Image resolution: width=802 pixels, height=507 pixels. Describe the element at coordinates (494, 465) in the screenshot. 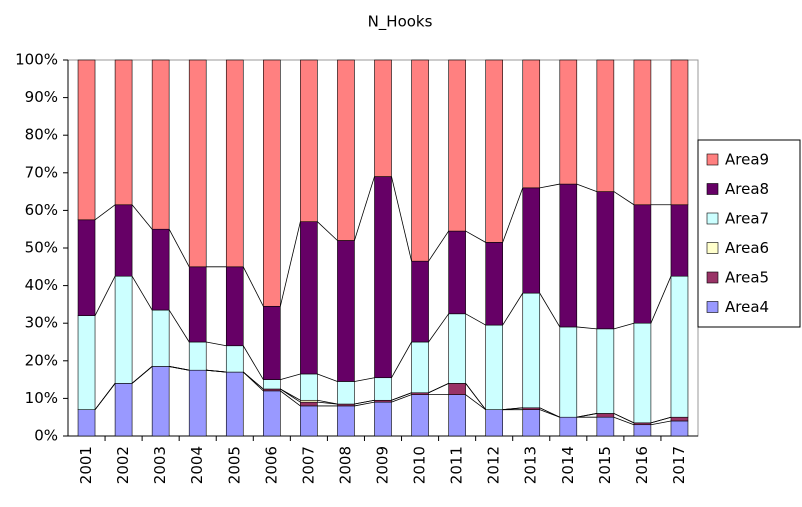

I see `x-tick-label: 2012` at that location.